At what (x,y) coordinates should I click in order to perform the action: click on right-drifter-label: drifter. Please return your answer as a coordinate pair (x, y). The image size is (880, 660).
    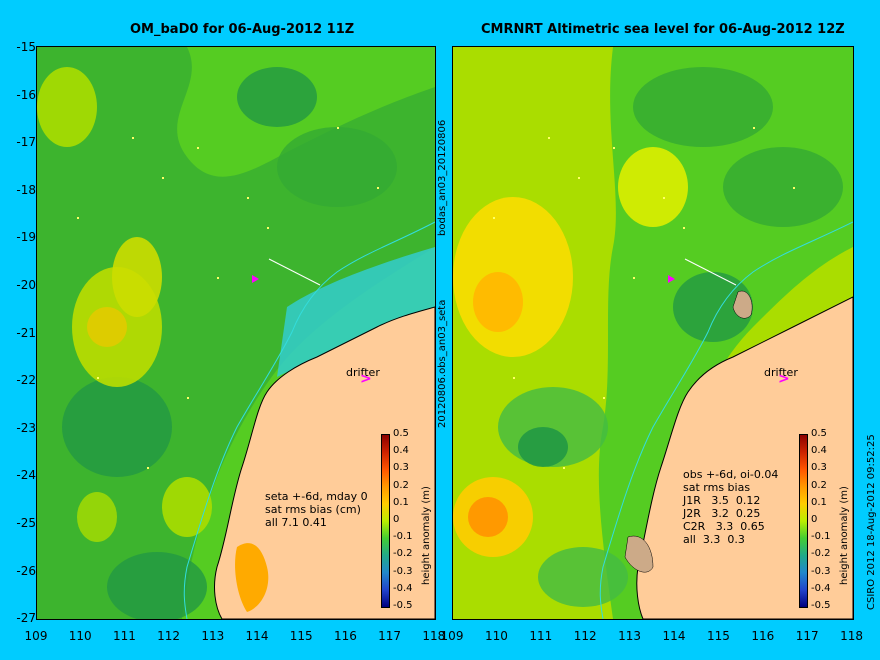
    Looking at the image, I should click on (781, 372).